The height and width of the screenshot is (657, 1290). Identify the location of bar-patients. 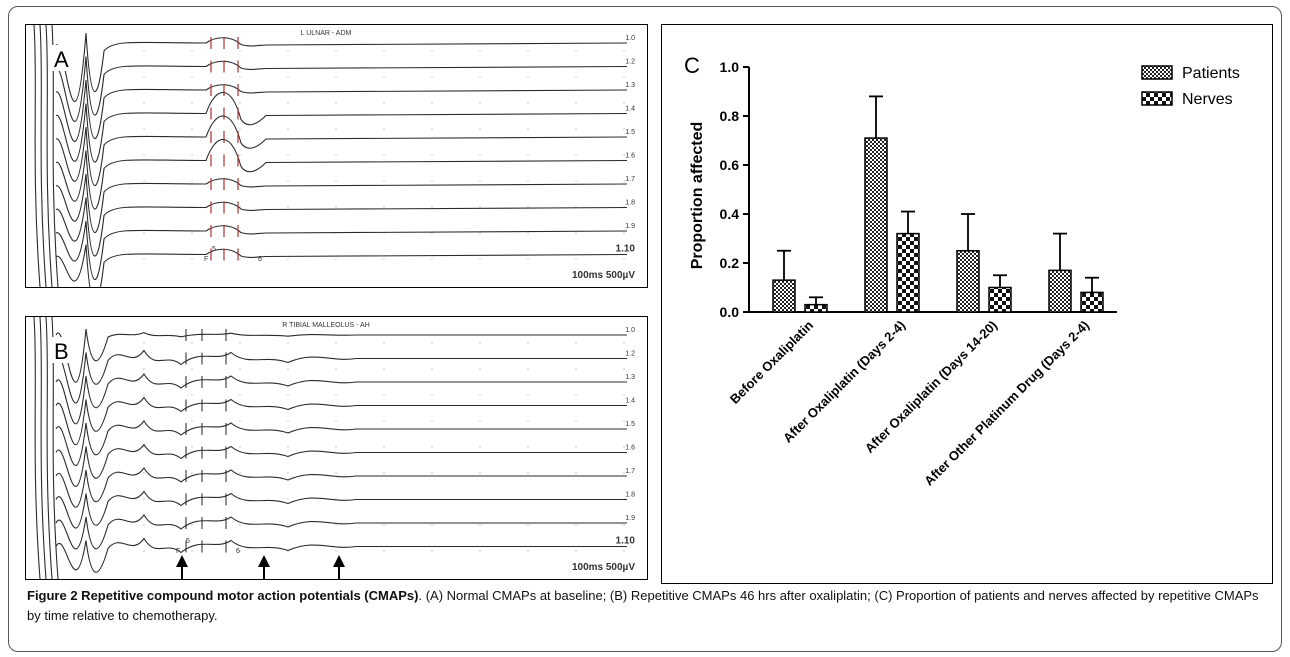
(1060, 291).